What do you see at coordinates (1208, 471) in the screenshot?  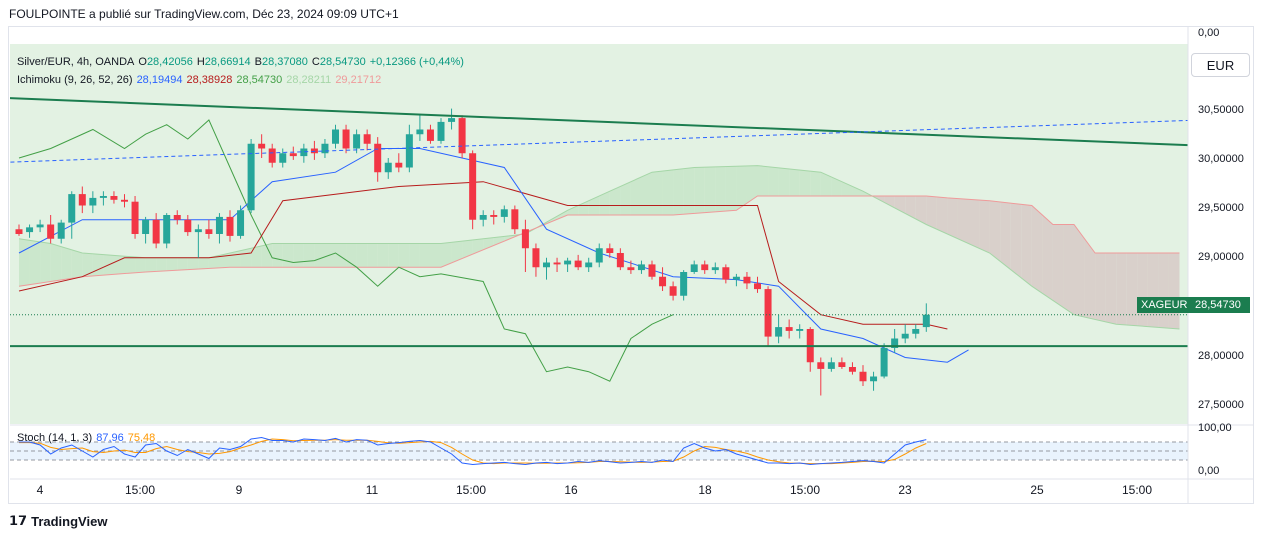 I see `stoch-tick-label: 0,00` at bounding box center [1208, 471].